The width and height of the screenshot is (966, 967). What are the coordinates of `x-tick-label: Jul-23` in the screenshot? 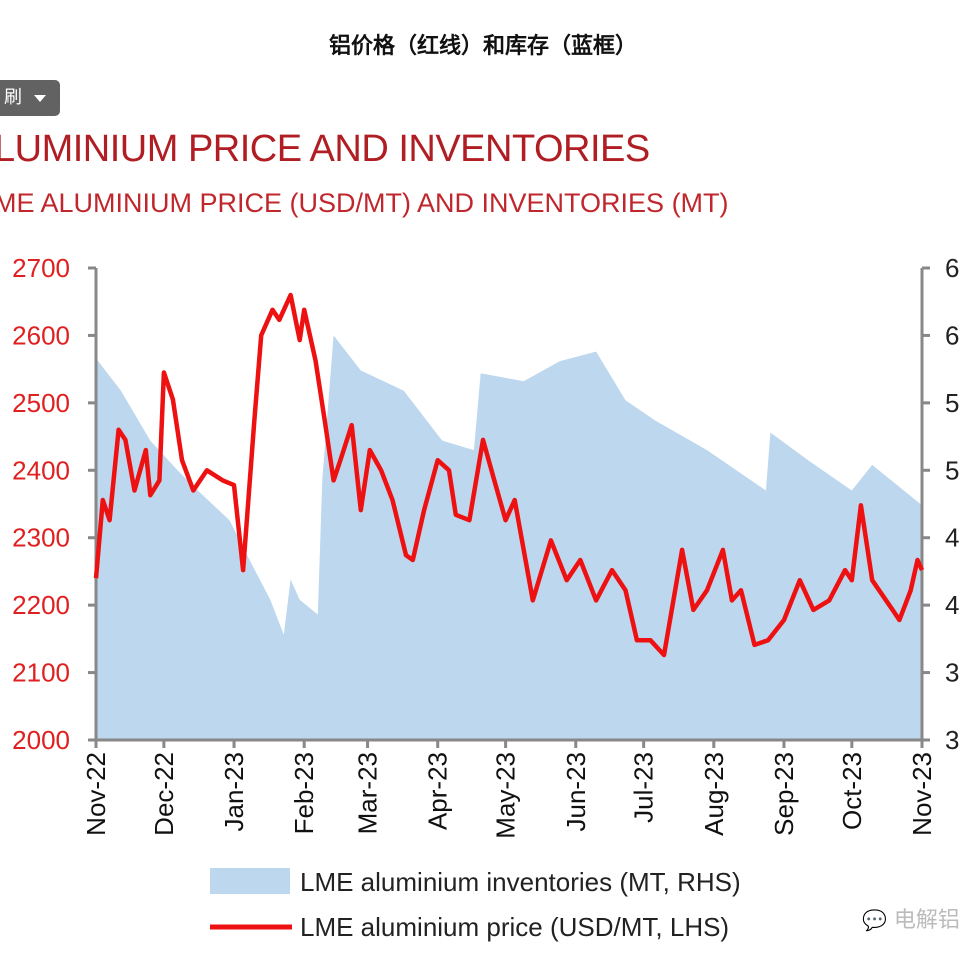 It's located at (644, 787).